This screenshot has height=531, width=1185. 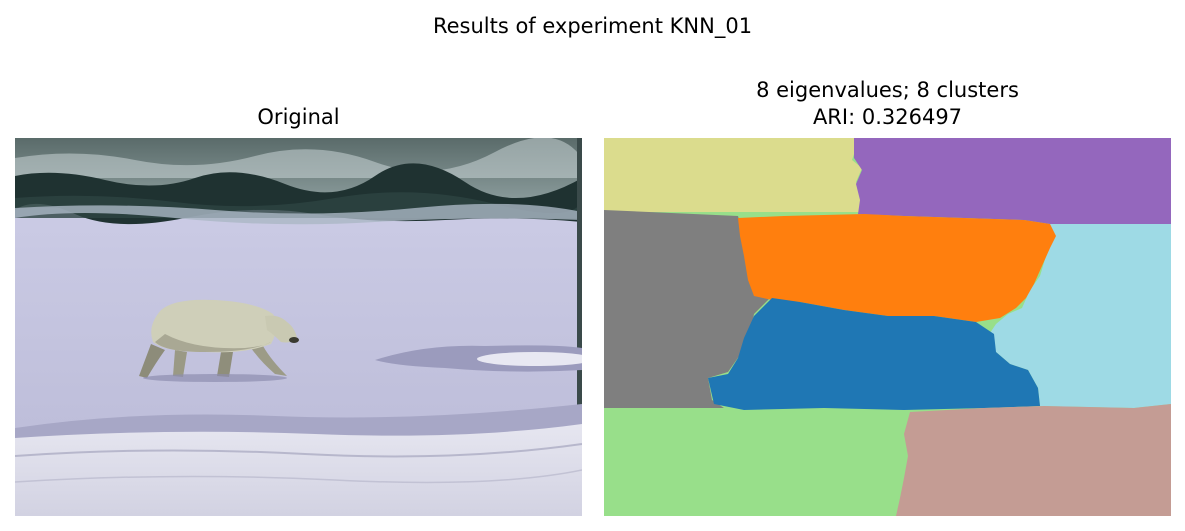 I want to click on segment-middle-left, so click(x=687, y=309).